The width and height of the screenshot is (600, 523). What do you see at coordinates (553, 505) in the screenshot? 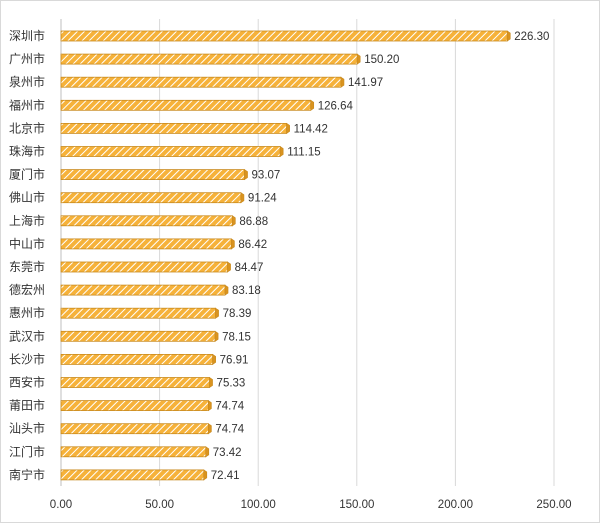
I see `x-tick-label: 250.00` at bounding box center [553, 505].